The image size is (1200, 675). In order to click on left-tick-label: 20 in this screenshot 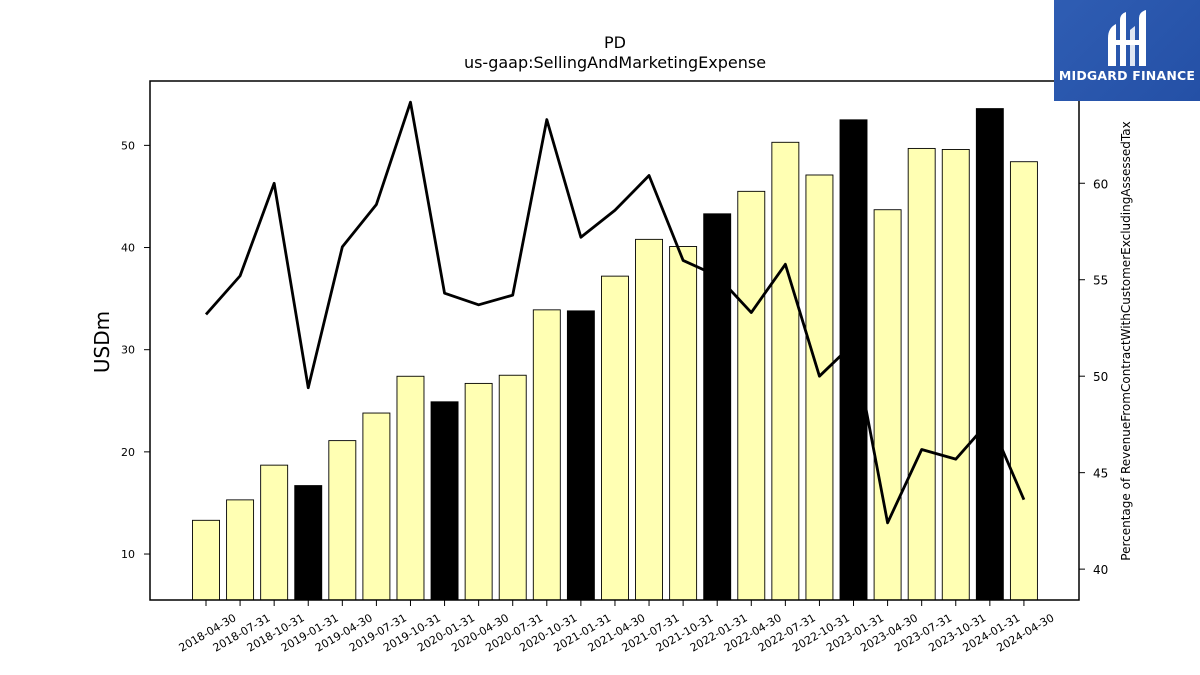, I will do `click(128, 452)`.